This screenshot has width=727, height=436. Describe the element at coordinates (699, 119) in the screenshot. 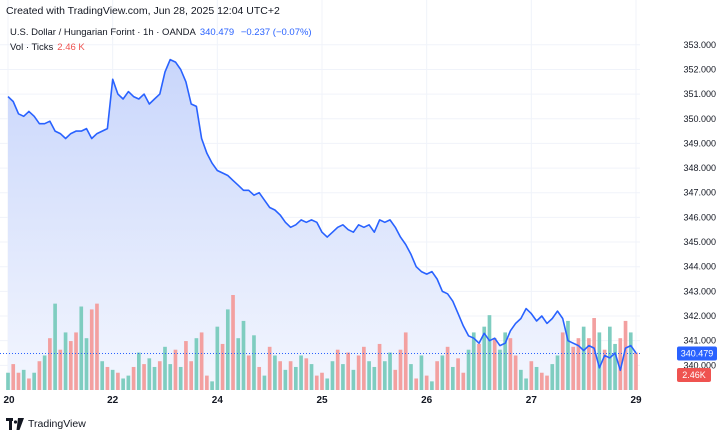

I see `y-tick-label: 350.000` at that location.